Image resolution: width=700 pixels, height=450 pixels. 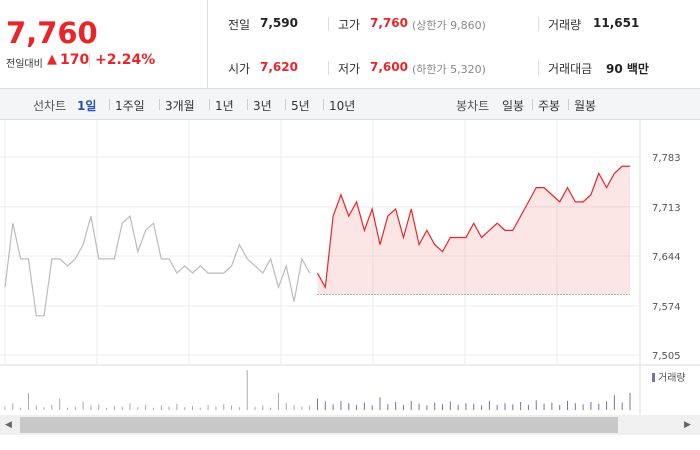 I want to click on tab-bar: 선차트 1일 1주일 3개월 1년 3년 5년 10년 봉차트 일봉 주봉 월봉, so click(x=350, y=104).